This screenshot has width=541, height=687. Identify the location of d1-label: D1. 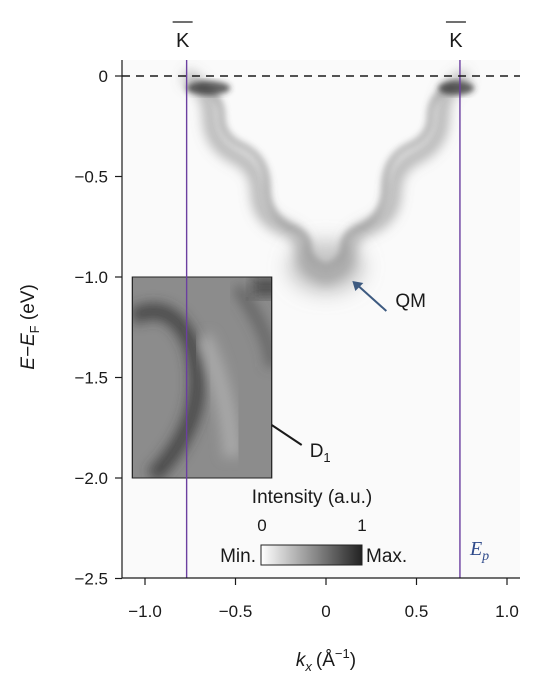
(320, 453).